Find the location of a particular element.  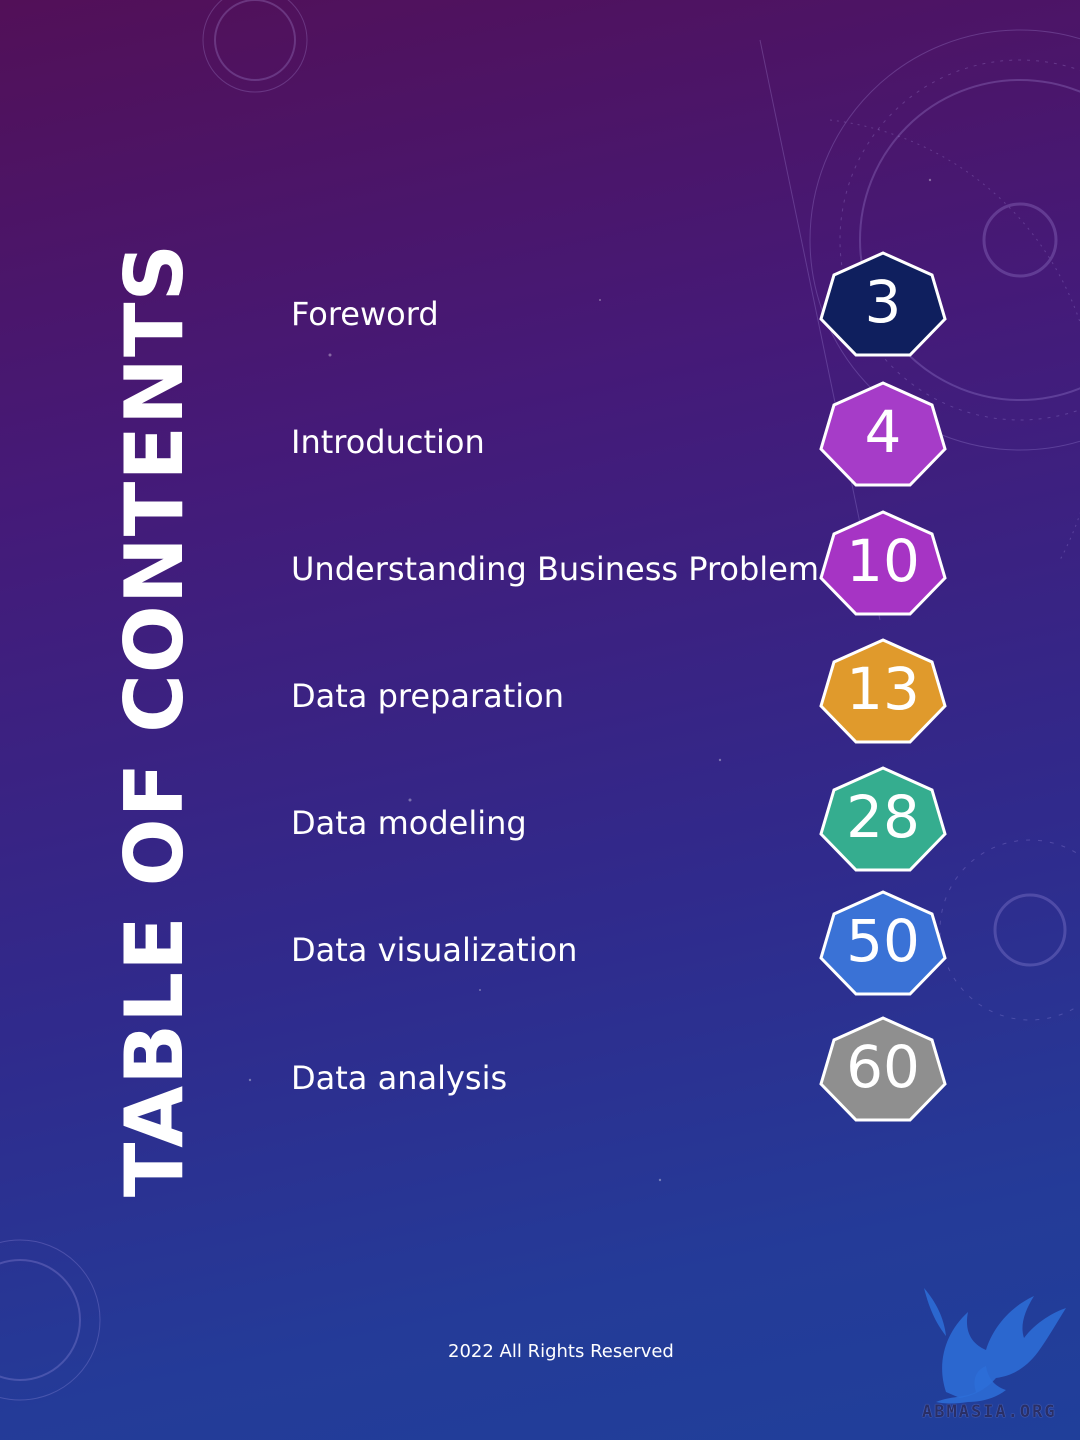

toc-item-understanding-business-problem: Understanding Business Problem is located at coordinates (555, 569).